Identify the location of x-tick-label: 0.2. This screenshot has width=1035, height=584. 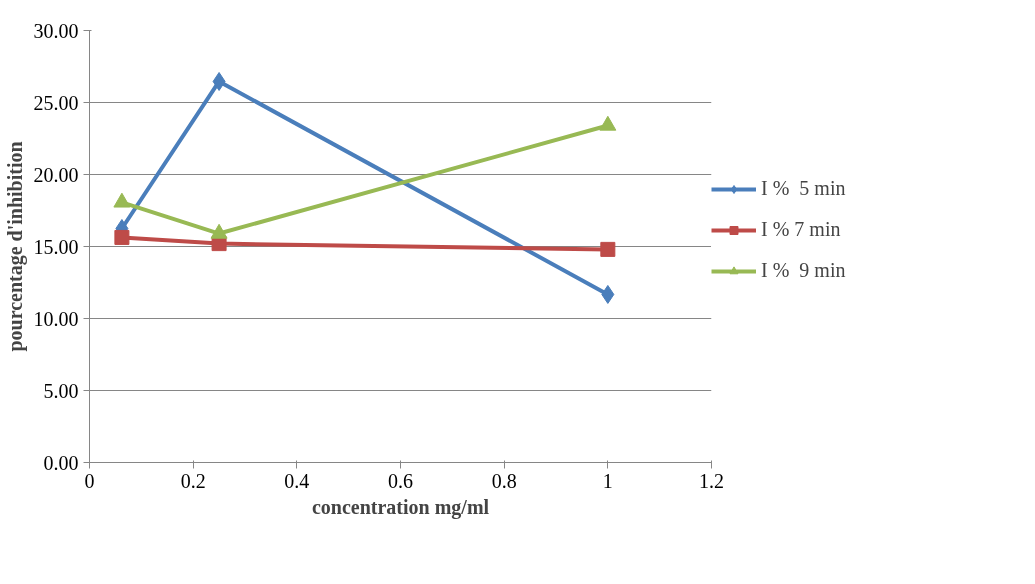
(193, 480).